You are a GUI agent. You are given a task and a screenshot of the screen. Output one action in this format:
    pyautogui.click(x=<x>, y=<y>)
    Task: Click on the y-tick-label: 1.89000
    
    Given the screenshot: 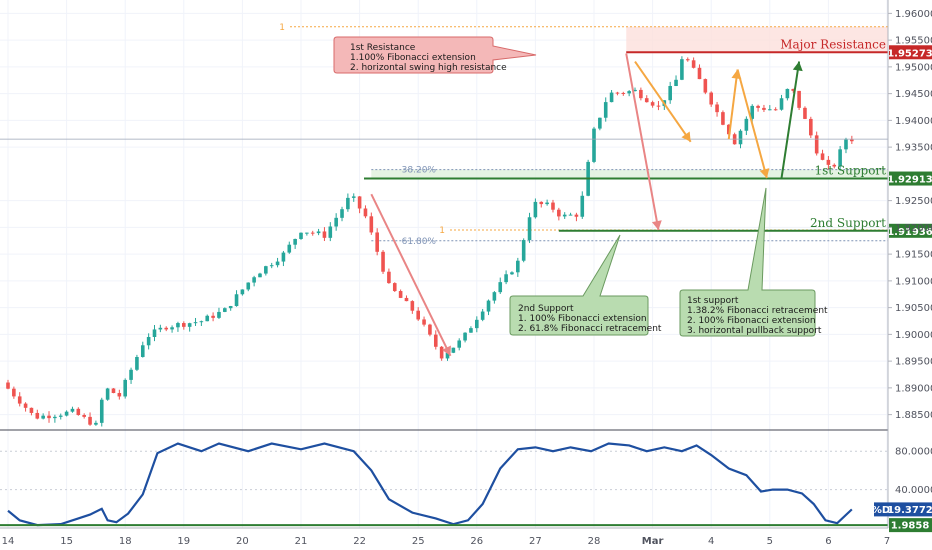 What is the action you would take?
    pyautogui.click(x=913, y=388)
    